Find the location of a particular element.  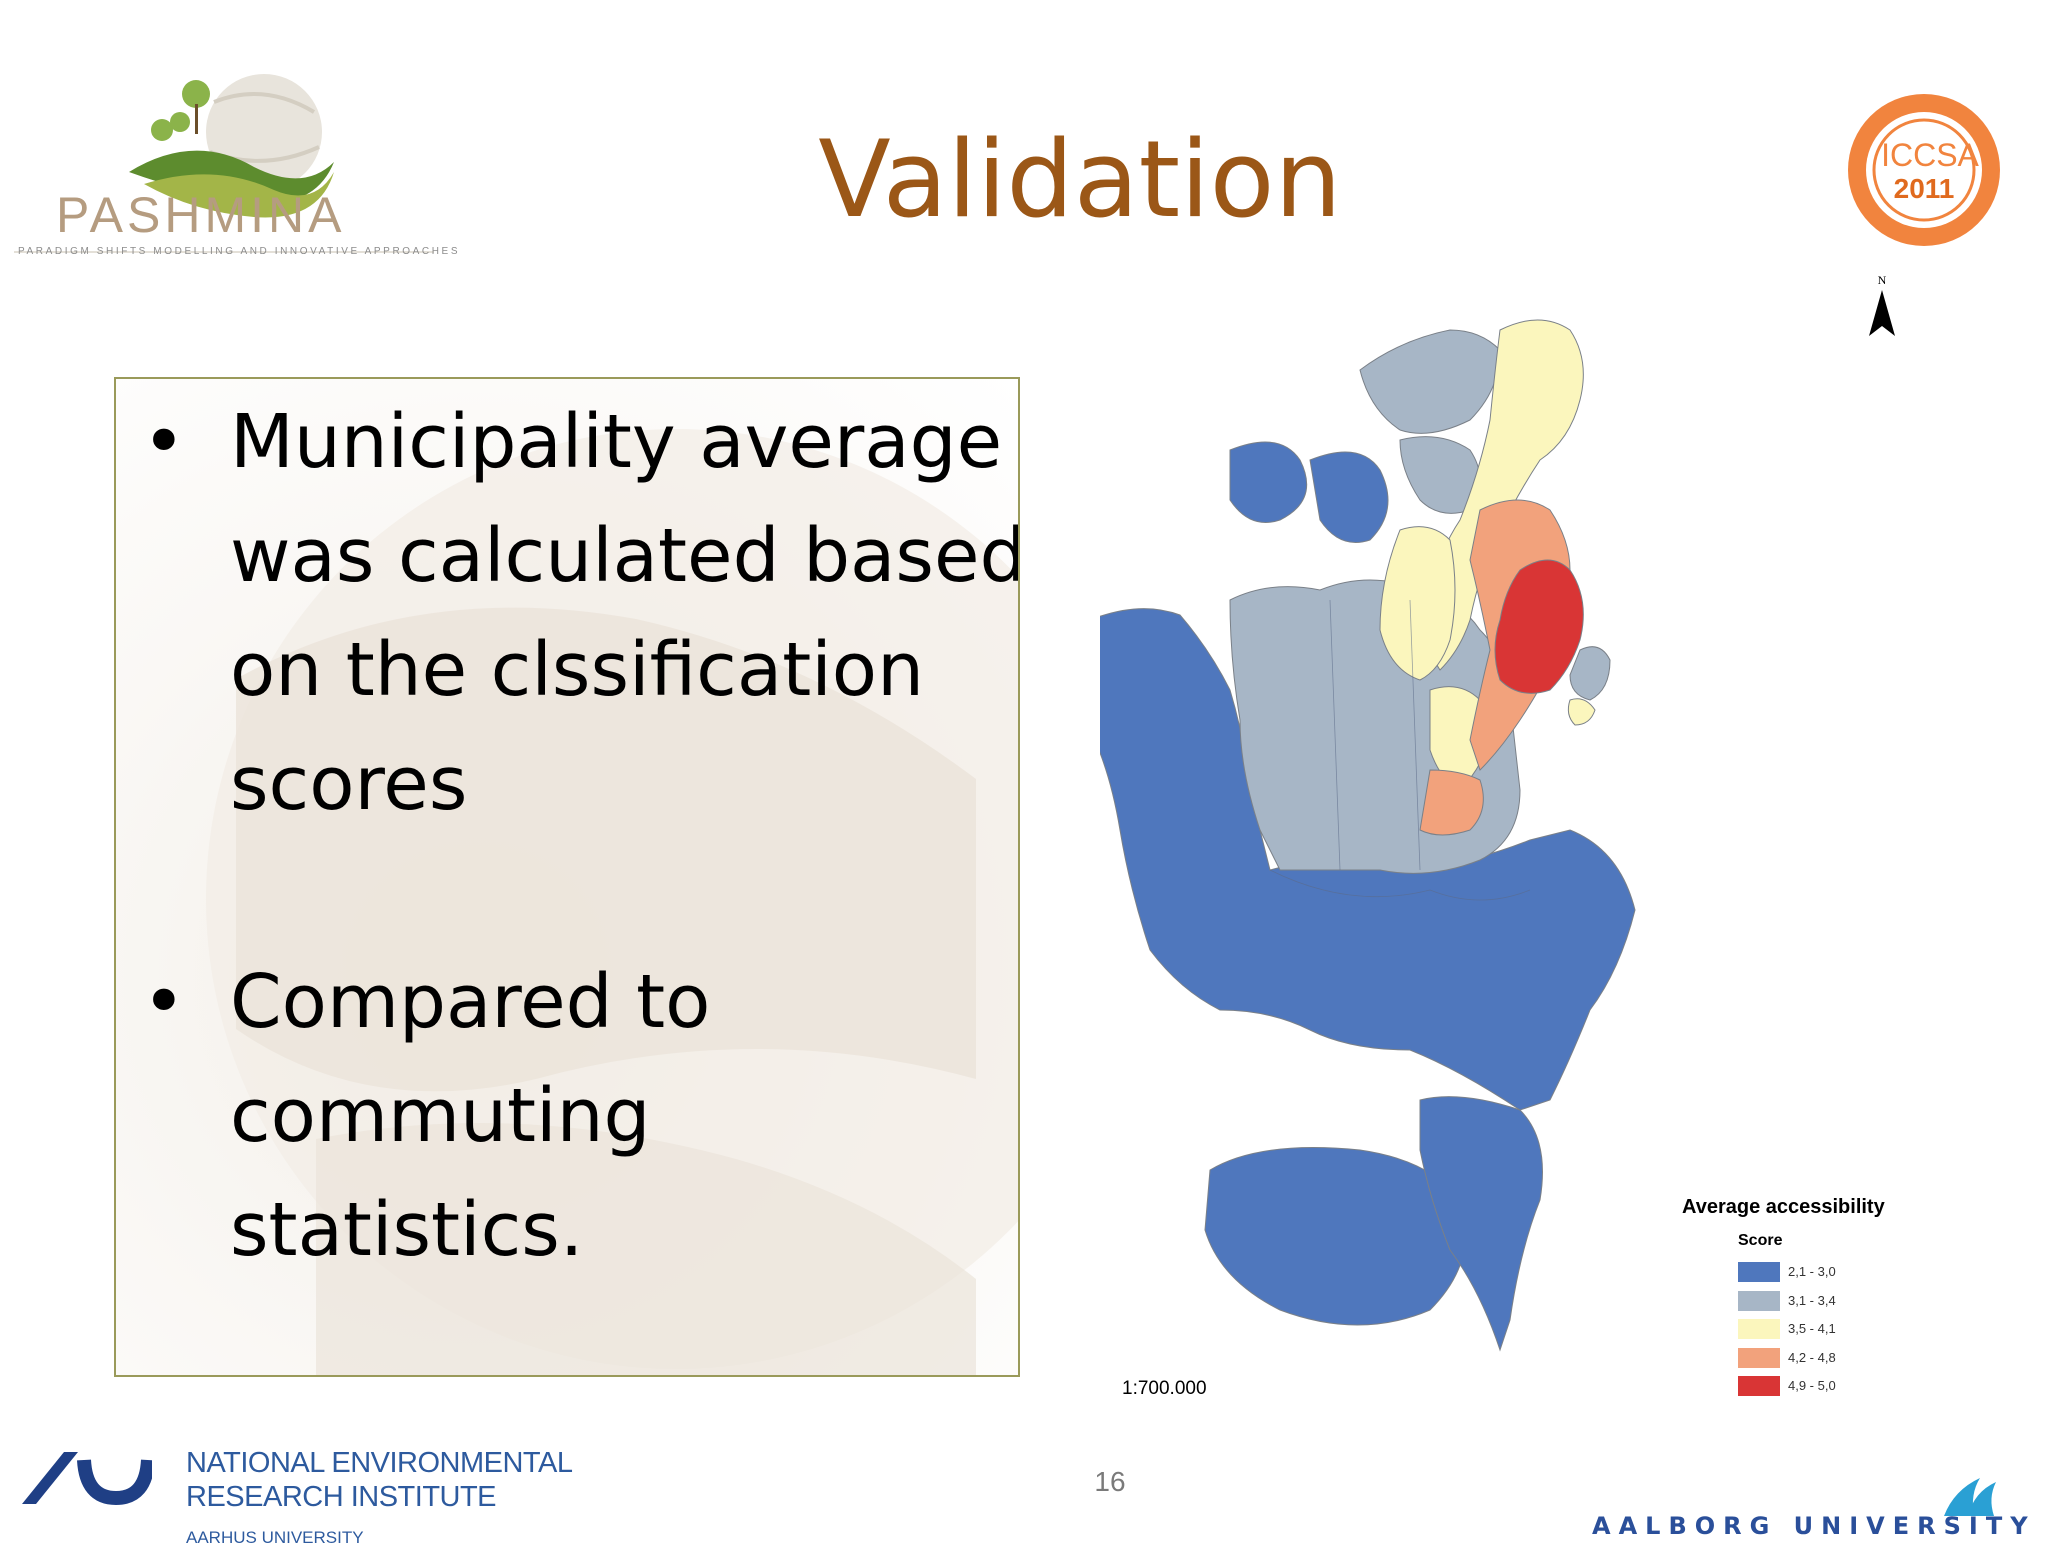

map-region-orange-south is located at coordinates (1451, 802).